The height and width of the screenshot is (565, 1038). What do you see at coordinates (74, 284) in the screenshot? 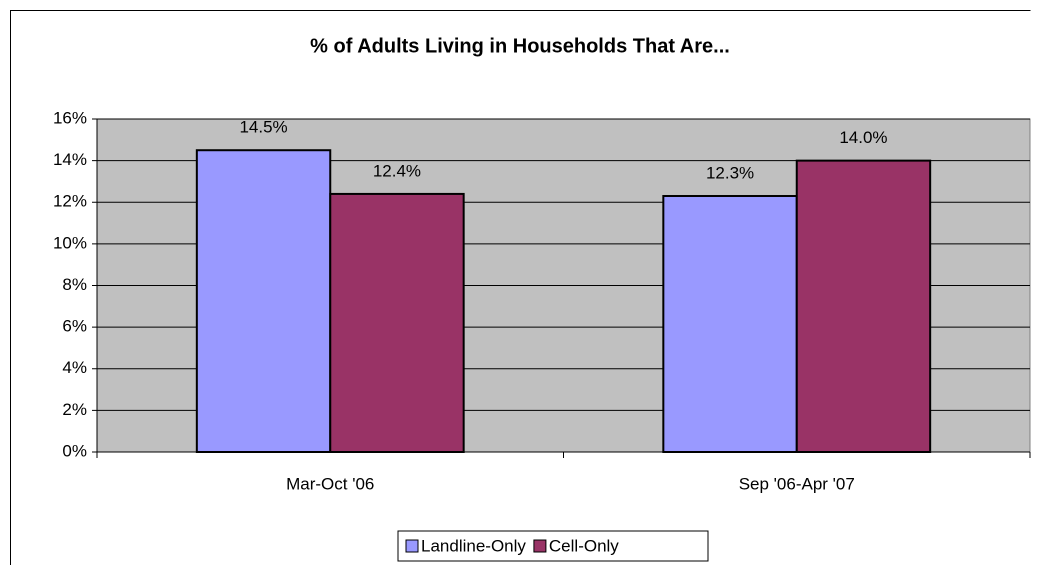
I see `y-tick-label: 8%` at bounding box center [74, 284].